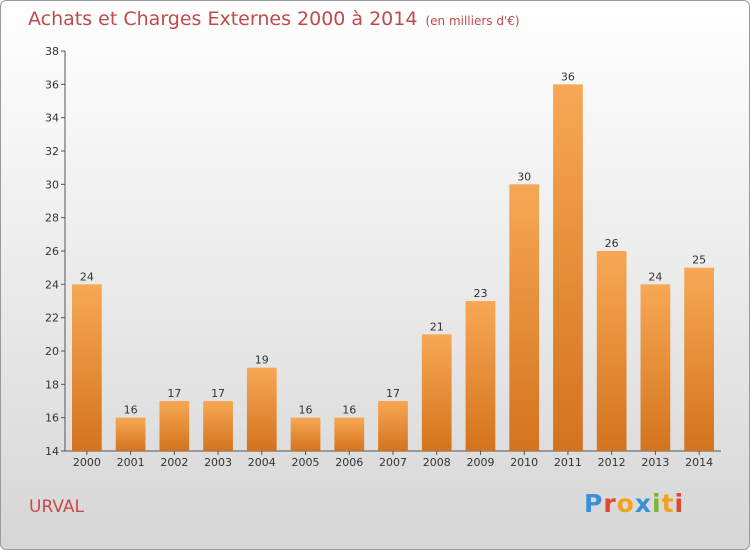 The image size is (750, 550). What do you see at coordinates (52, 418) in the screenshot?
I see `y-tick-label: 16` at bounding box center [52, 418].